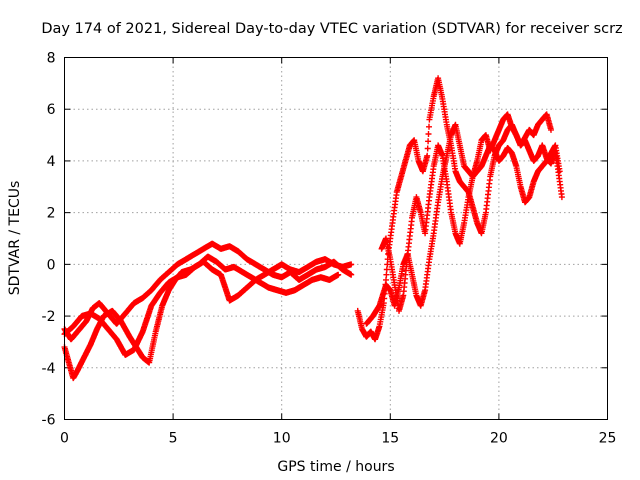  I want to click on x-tick-label: 20, so click(499, 439).